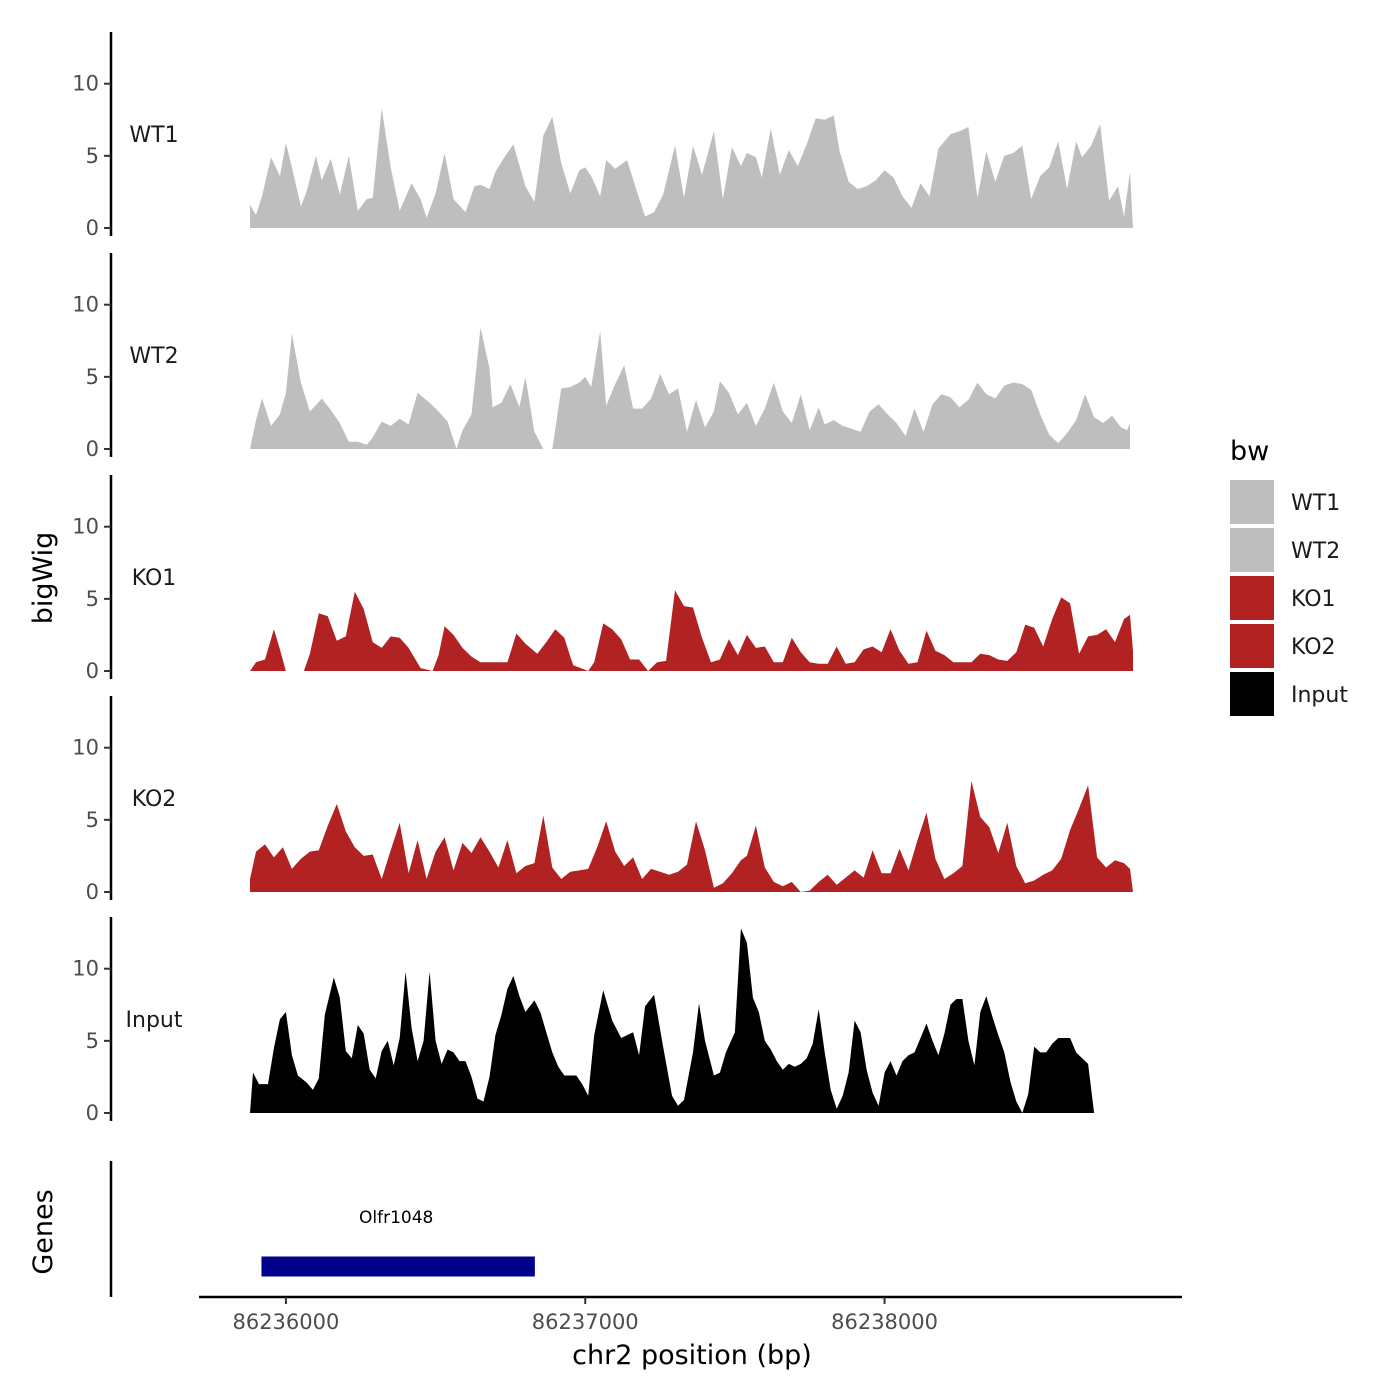 This screenshot has width=1400, height=1400. Describe the element at coordinates (43, 578) in the screenshot. I see `y-axis-title: bigWig` at that location.